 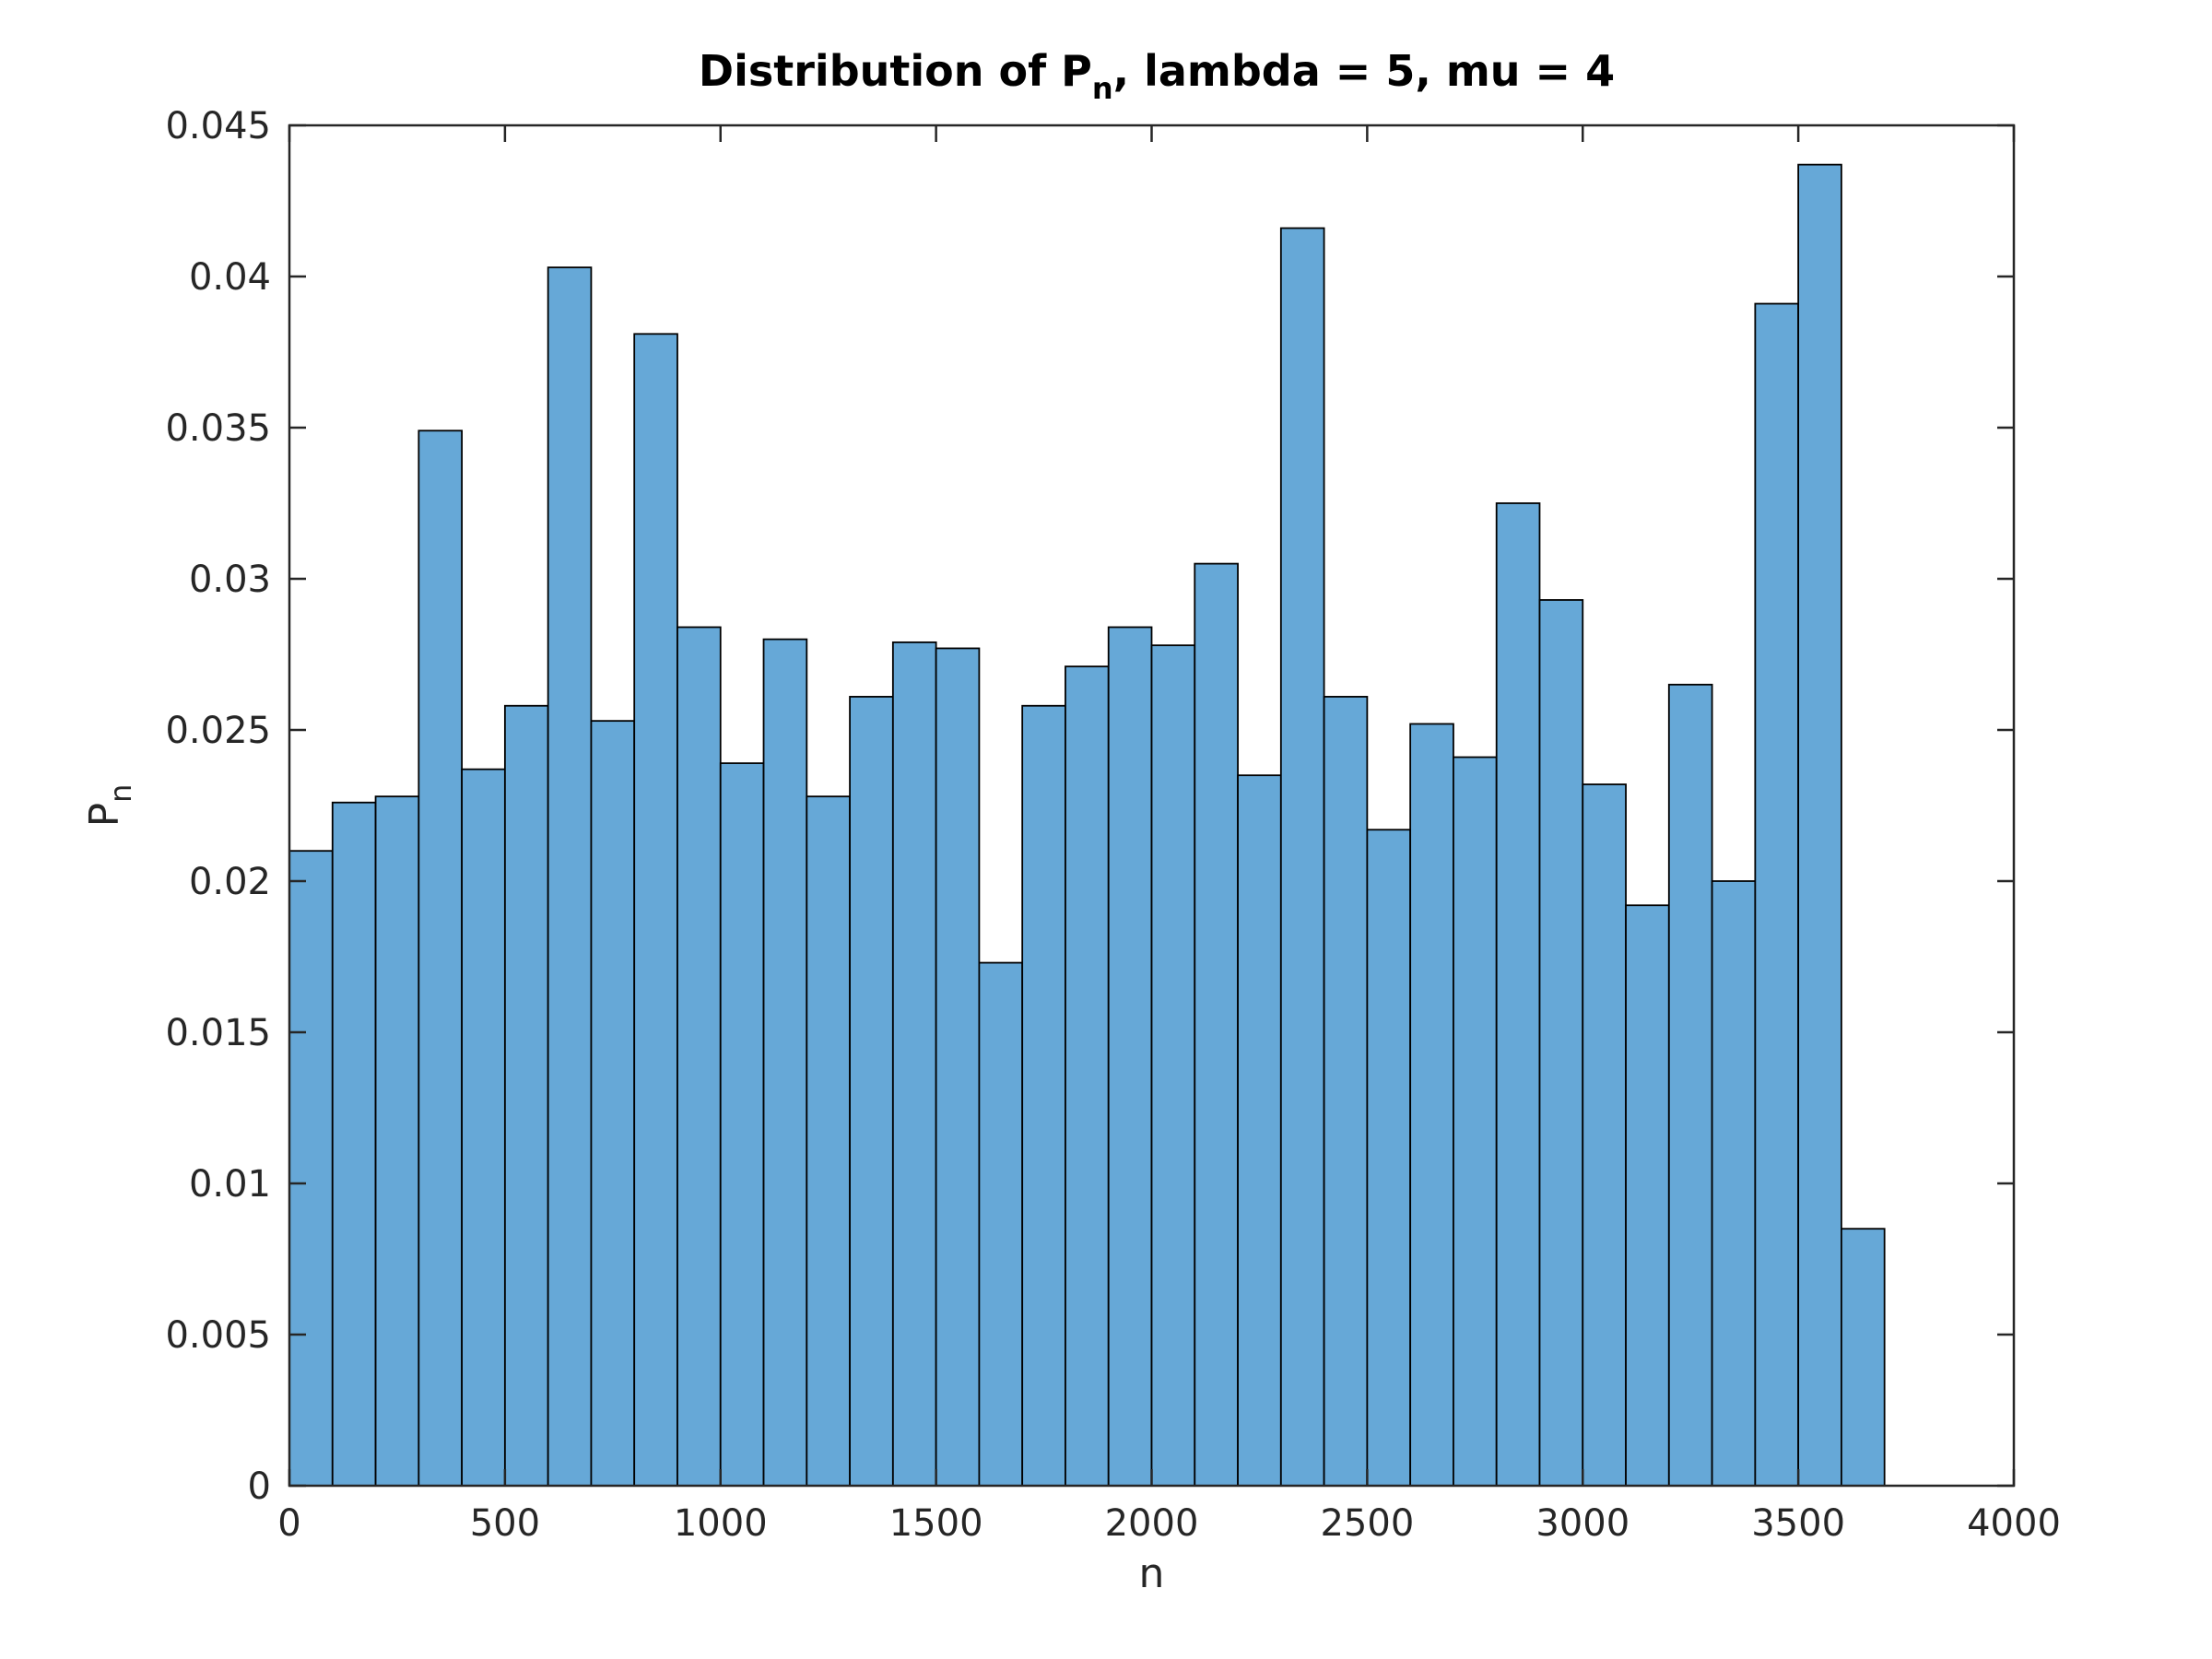 I want to click on y-tick-label: 0.005, so click(x=218, y=1335).